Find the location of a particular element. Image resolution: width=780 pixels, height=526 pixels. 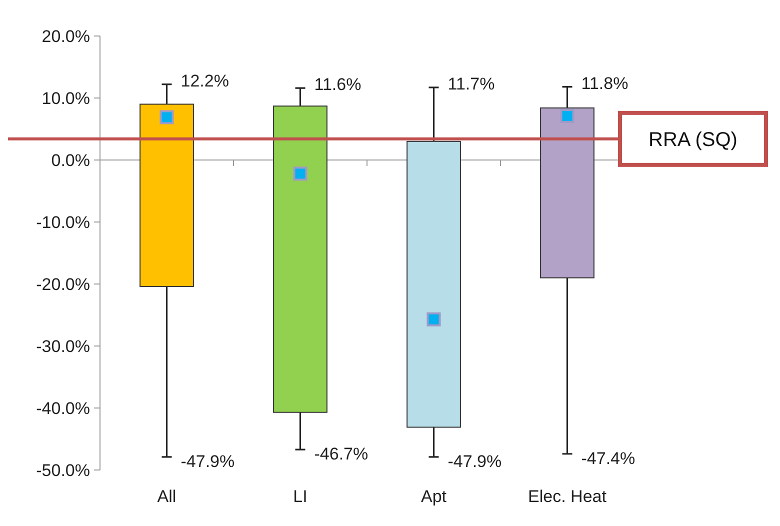

annotation: 11.8% is located at coordinates (604, 83).